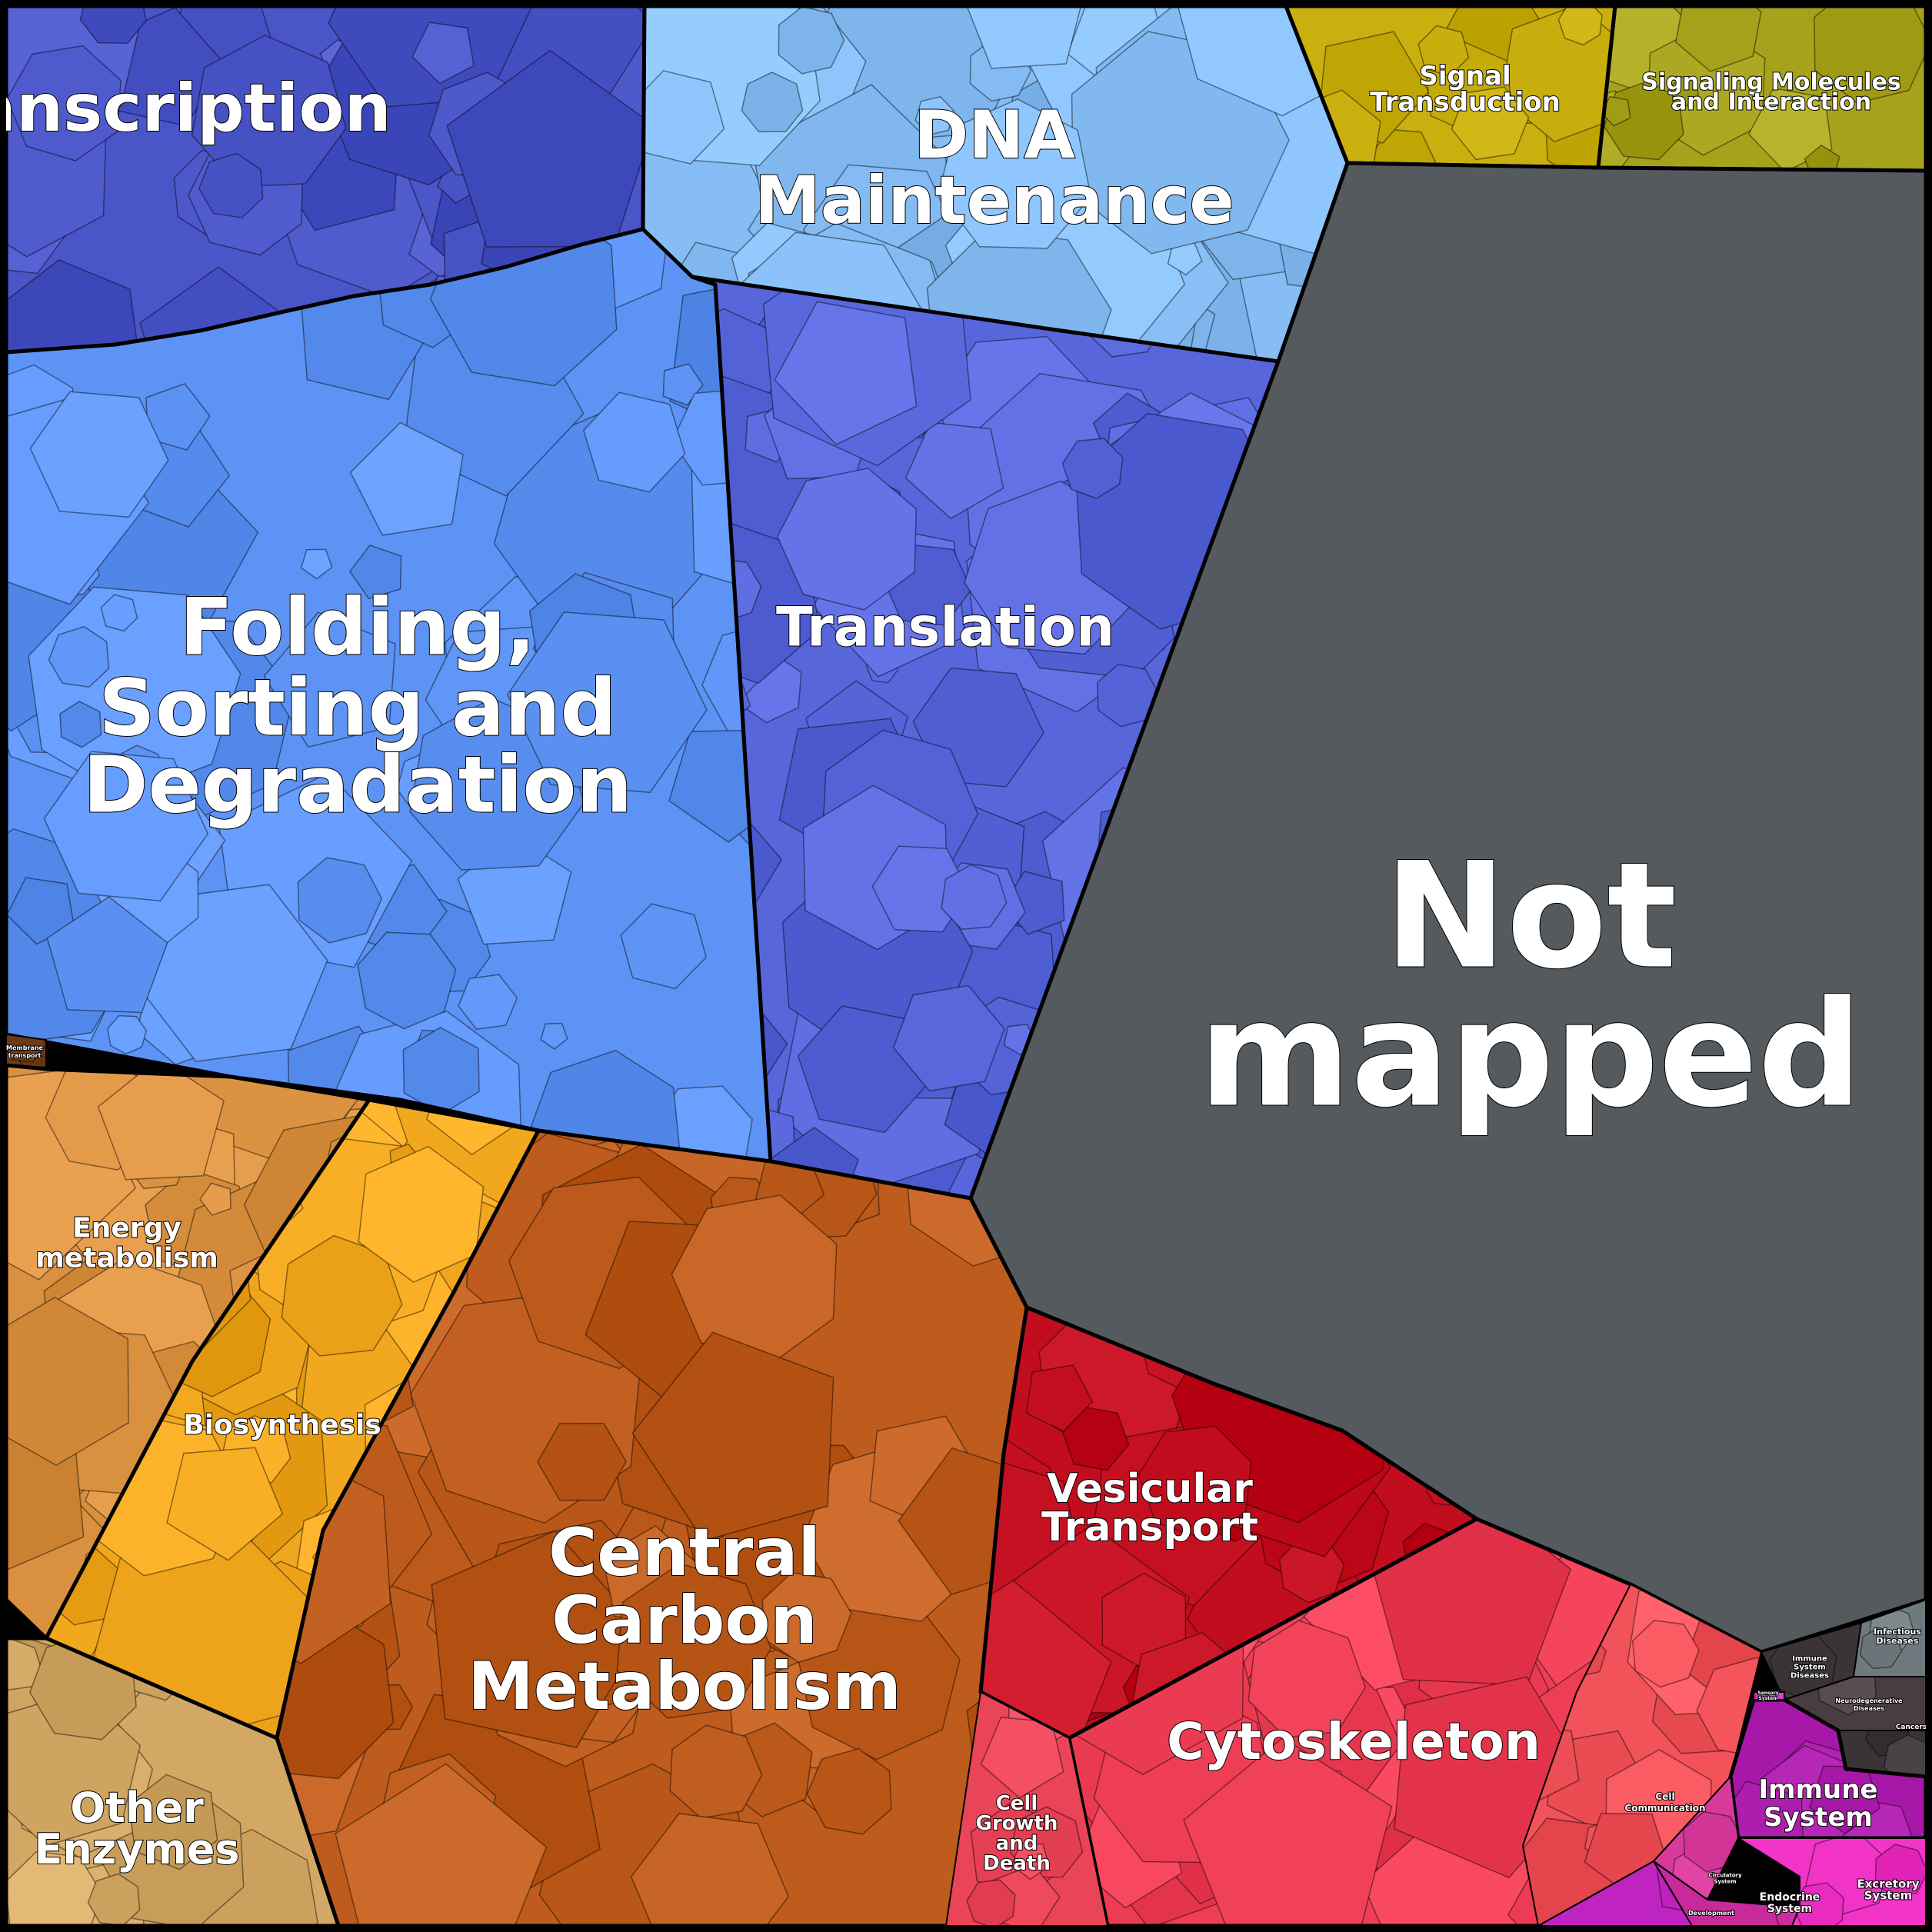 Image resolution: width=1932 pixels, height=1932 pixels. I want to click on cell-membrane-transport, so click(26, 1052).